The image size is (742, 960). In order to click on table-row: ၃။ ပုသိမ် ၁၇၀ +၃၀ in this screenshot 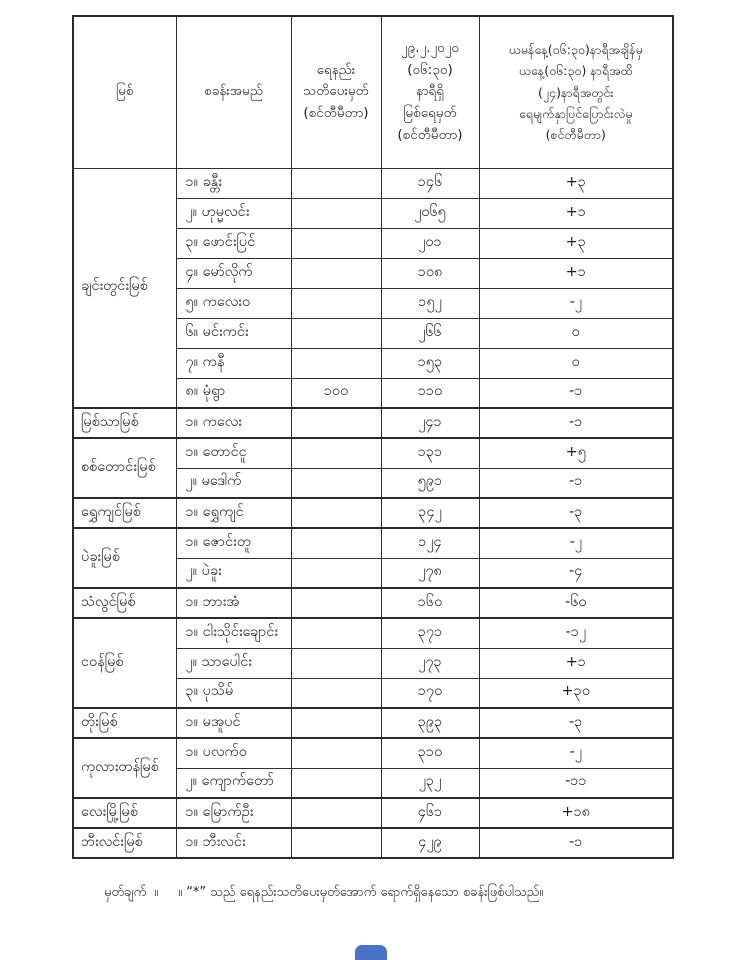, I will do `click(373, 693)`.